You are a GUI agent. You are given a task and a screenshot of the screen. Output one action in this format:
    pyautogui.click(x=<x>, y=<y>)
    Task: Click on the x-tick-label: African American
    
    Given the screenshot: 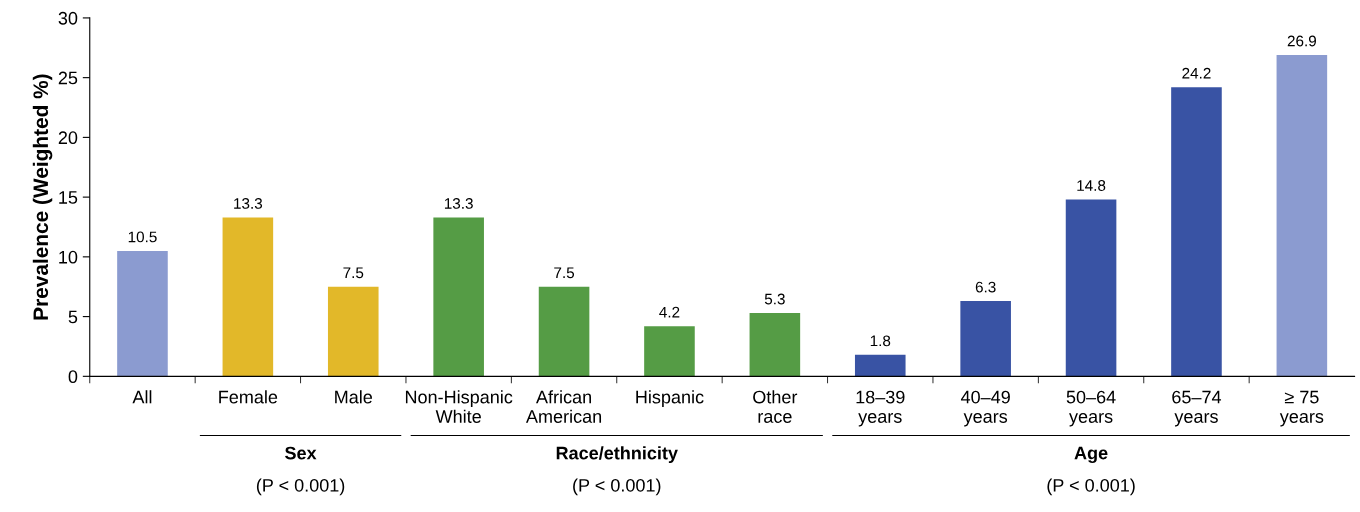 What is the action you would take?
    pyautogui.click(x=563, y=406)
    